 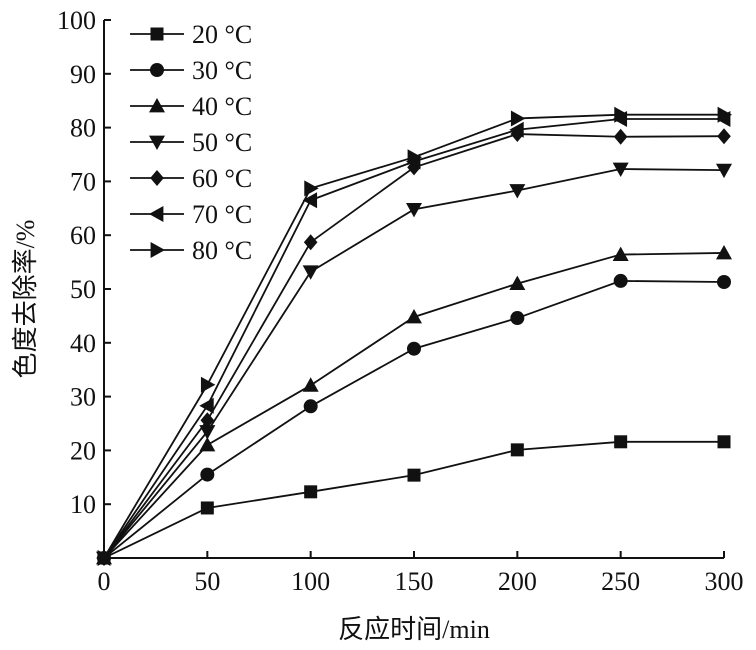 I want to click on x-tick-label: 50, so click(x=207, y=581).